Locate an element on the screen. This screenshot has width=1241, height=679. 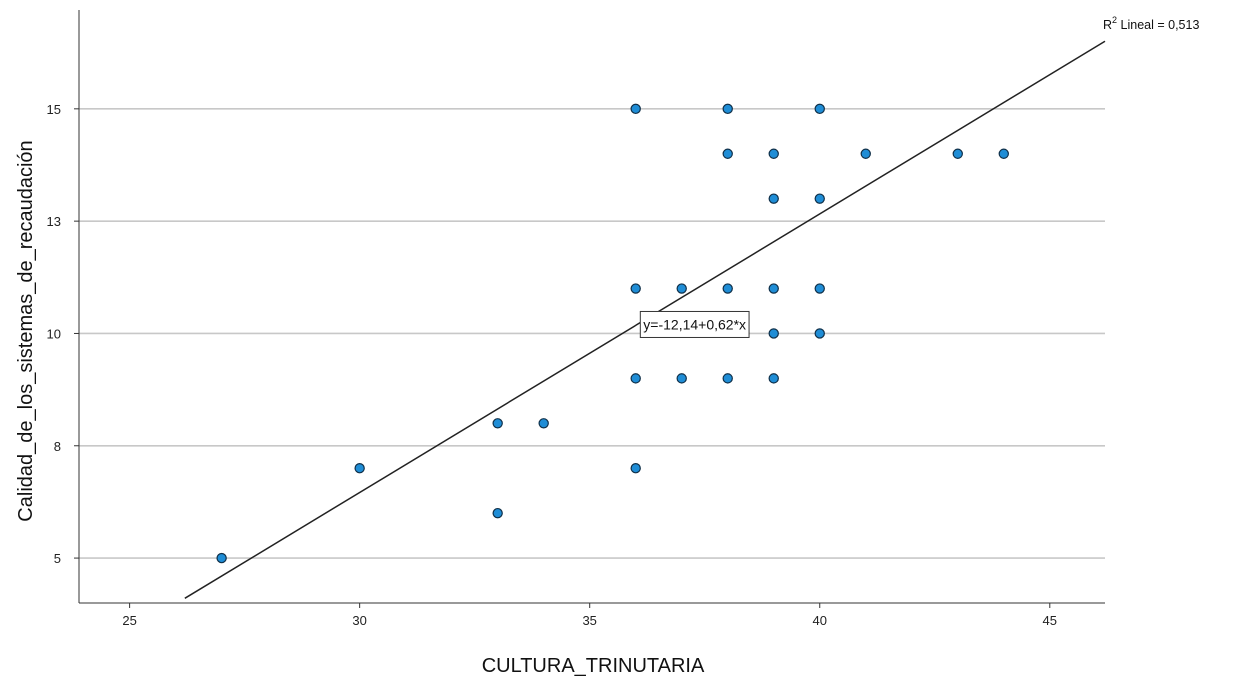
y-tick-label: 13 is located at coordinates (54, 221).